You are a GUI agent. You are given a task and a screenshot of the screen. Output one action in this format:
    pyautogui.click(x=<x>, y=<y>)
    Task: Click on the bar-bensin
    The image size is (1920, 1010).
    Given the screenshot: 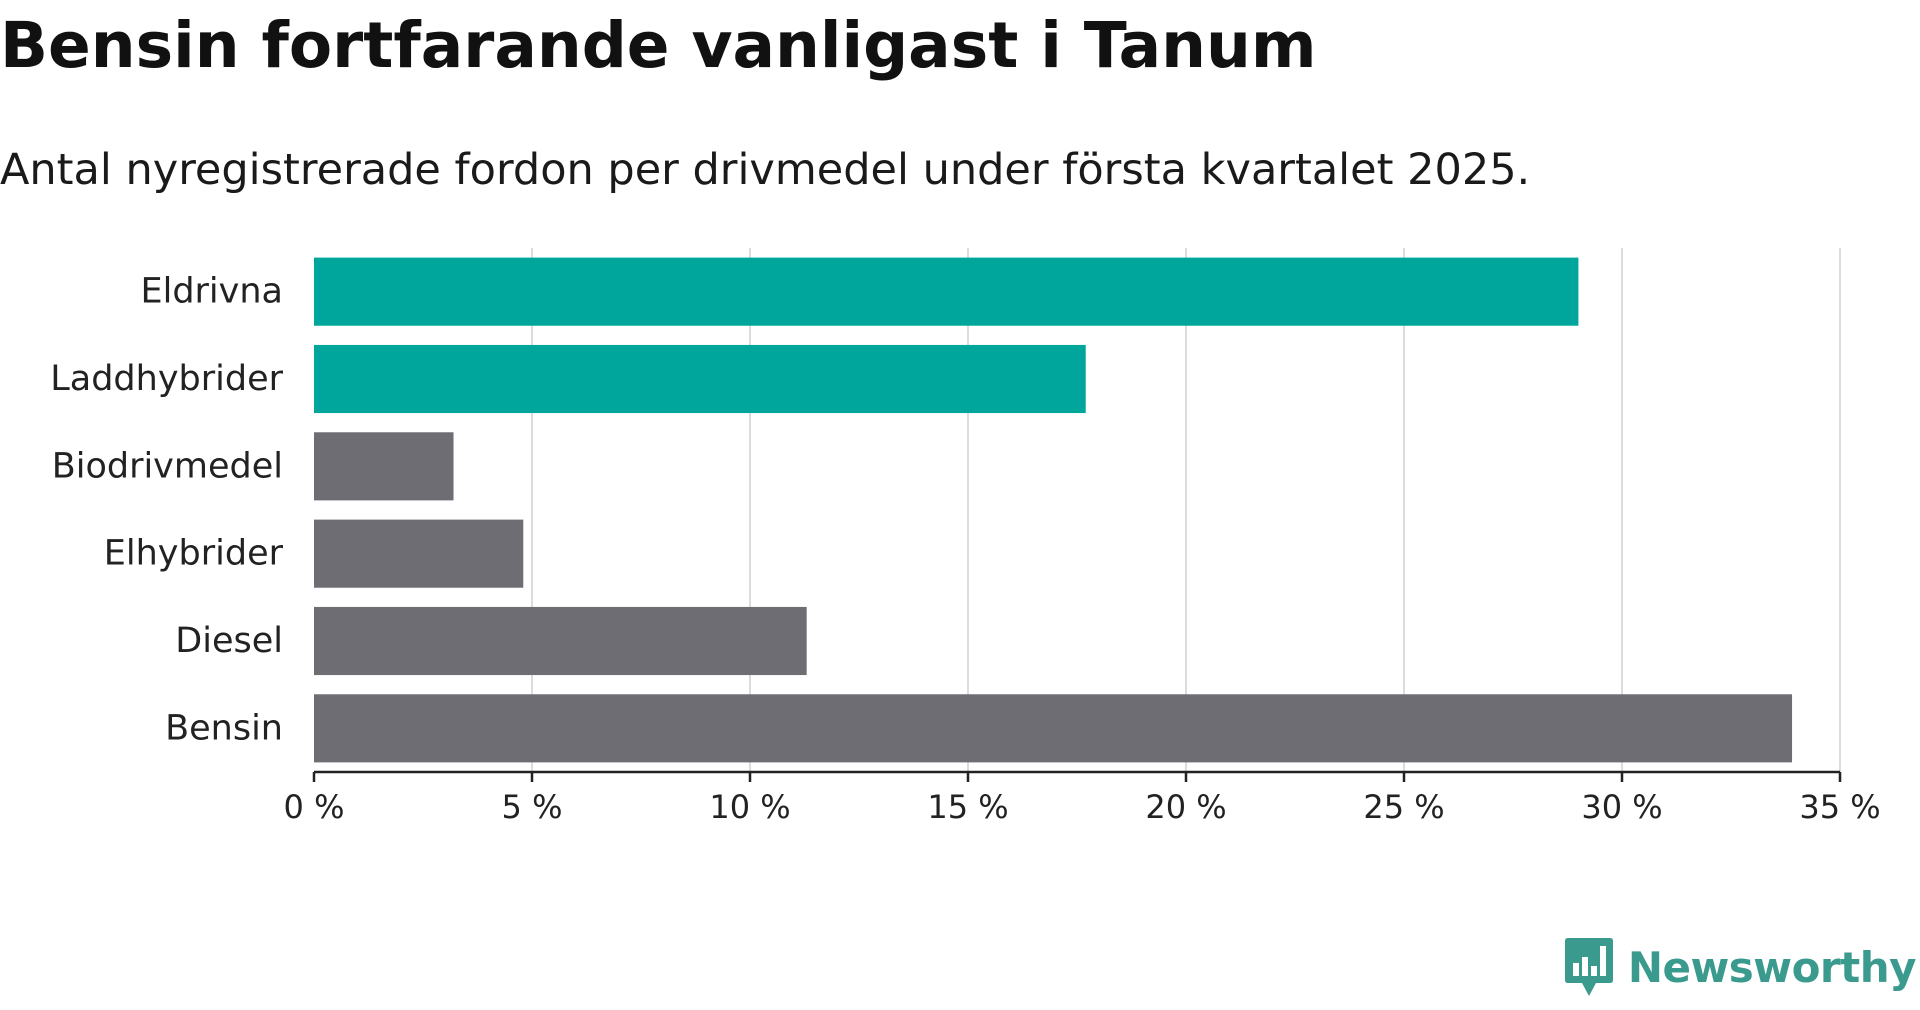 What is the action you would take?
    pyautogui.click(x=1053, y=728)
    